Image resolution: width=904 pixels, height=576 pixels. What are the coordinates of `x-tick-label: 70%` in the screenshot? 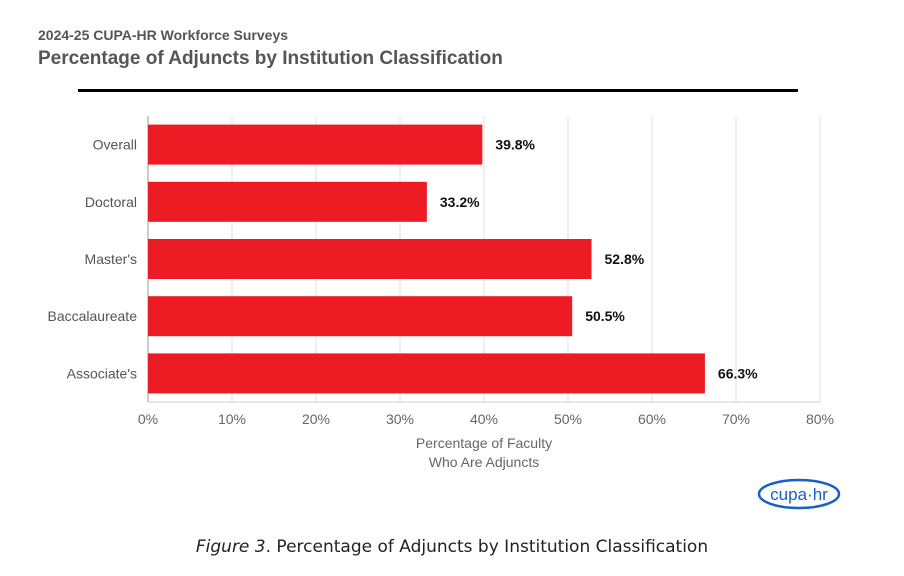 It's located at (736, 419).